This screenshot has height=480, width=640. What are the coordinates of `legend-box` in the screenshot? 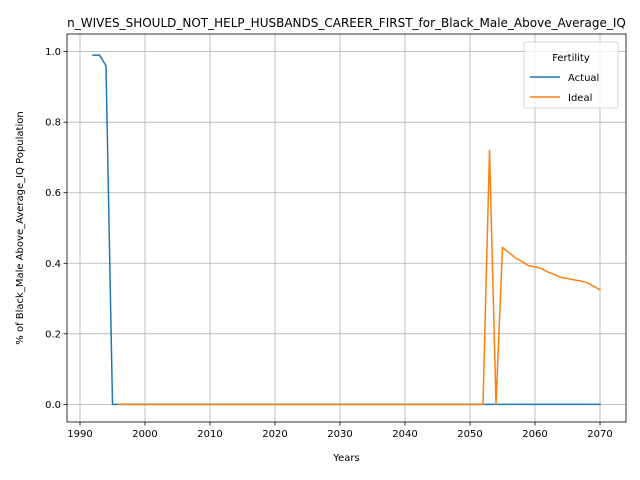 It's located at (571, 75).